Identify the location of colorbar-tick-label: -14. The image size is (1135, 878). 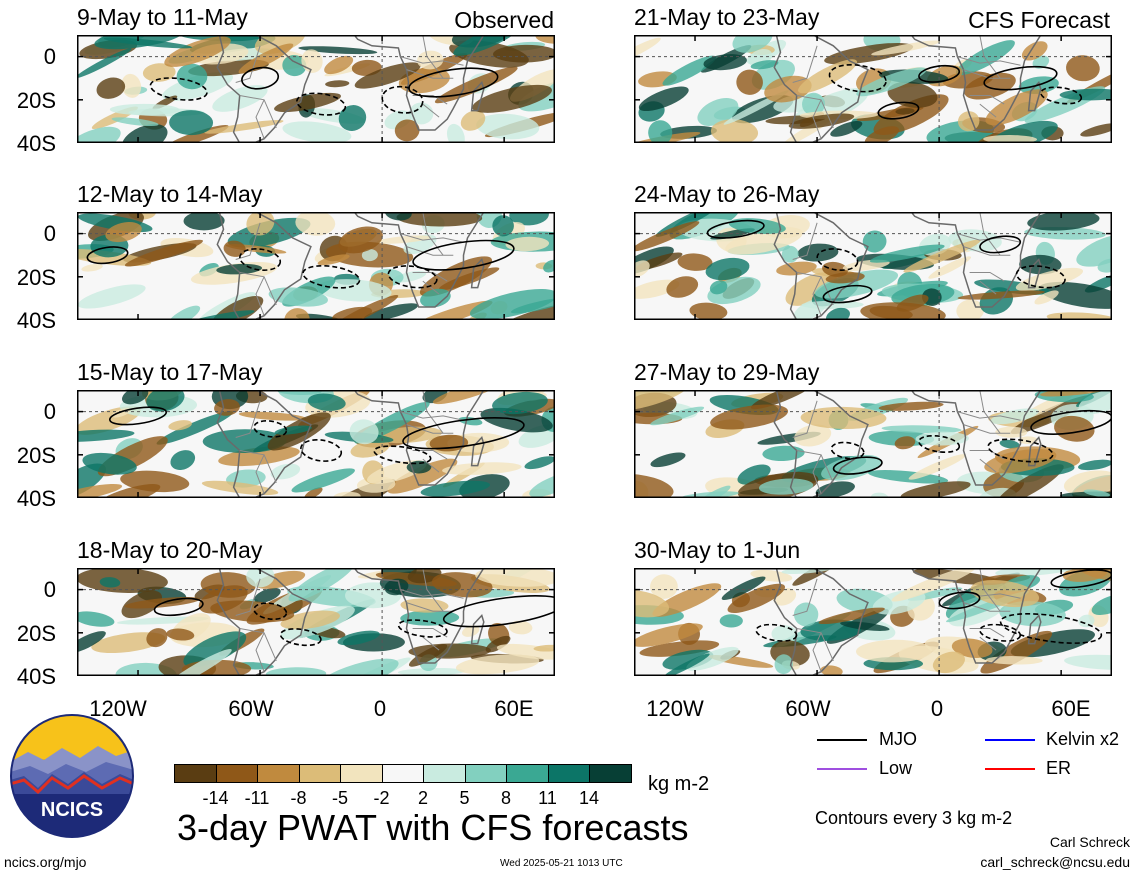
(215, 798).